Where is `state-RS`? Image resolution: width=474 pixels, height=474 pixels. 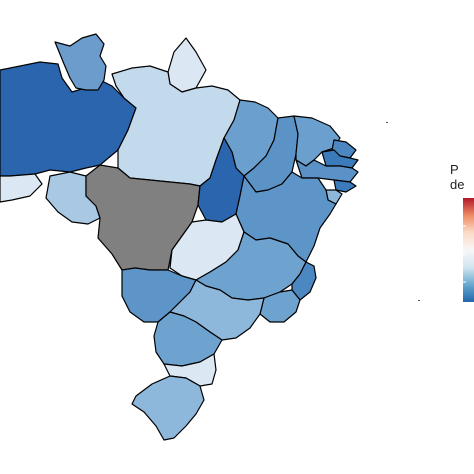 state-RS is located at coordinates (168, 408).